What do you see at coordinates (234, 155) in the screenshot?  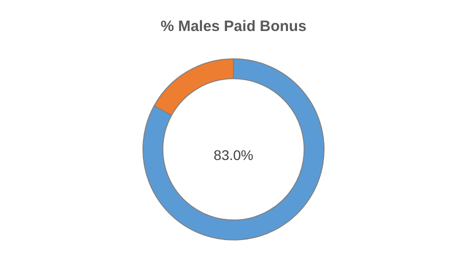 I see `text: 83.0%` at bounding box center [234, 155].